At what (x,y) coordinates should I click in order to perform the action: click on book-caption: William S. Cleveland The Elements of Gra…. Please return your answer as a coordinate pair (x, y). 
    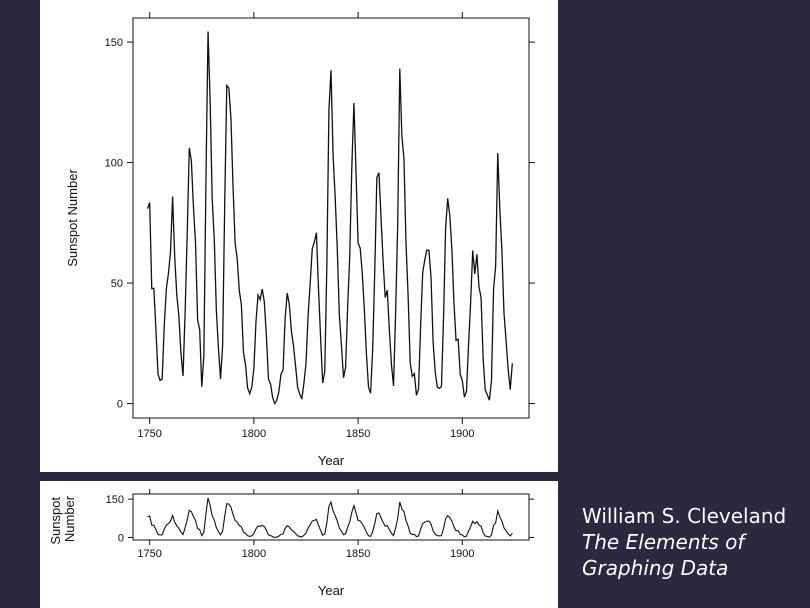
    Looking at the image, I should click on (684, 542).